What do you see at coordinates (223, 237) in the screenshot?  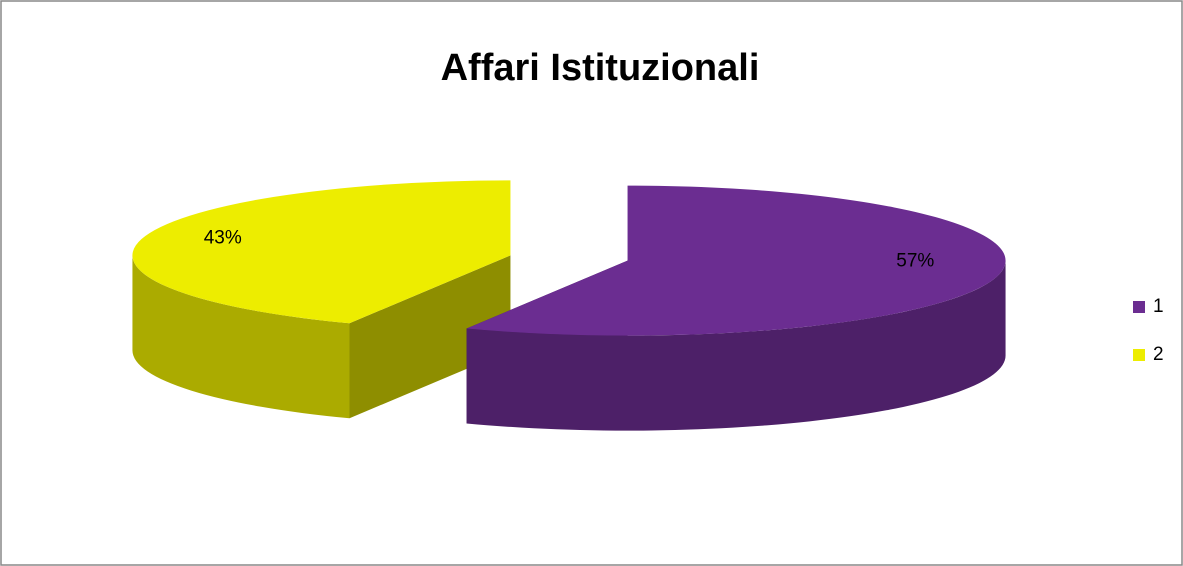 I see `data-label: 43%` at bounding box center [223, 237].